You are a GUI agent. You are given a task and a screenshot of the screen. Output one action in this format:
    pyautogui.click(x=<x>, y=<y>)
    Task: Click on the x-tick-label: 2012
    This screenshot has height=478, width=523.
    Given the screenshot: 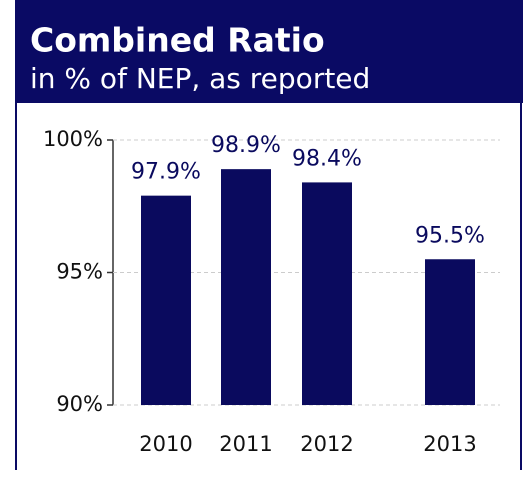 What is the action you would take?
    pyautogui.click(x=326, y=444)
    